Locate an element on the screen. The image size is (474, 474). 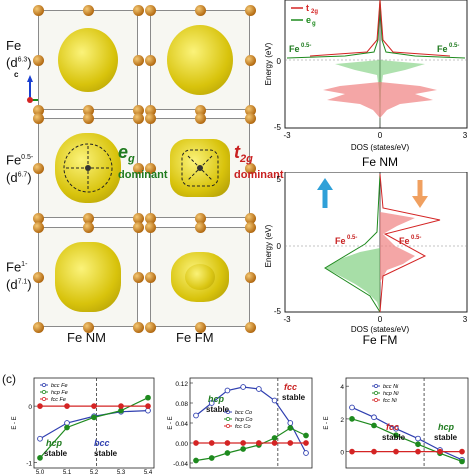
stable-label-bcc: stable is located at coordinates (106, 453).